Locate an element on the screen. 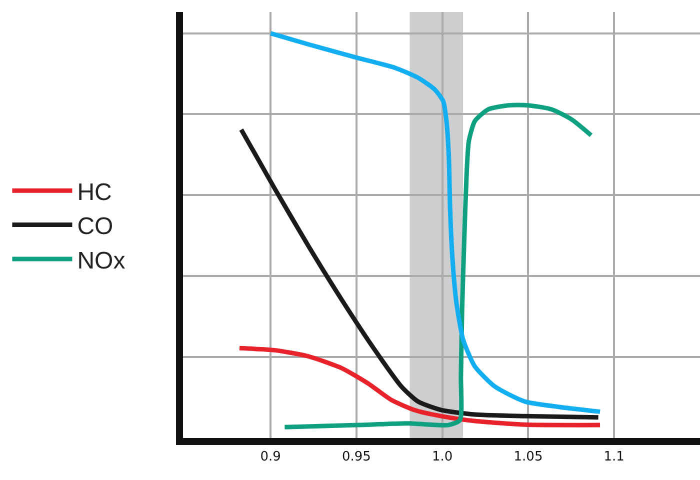 The image size is (700, 480). x-tick-label: 1.0 is located at coordinates (442, 457).